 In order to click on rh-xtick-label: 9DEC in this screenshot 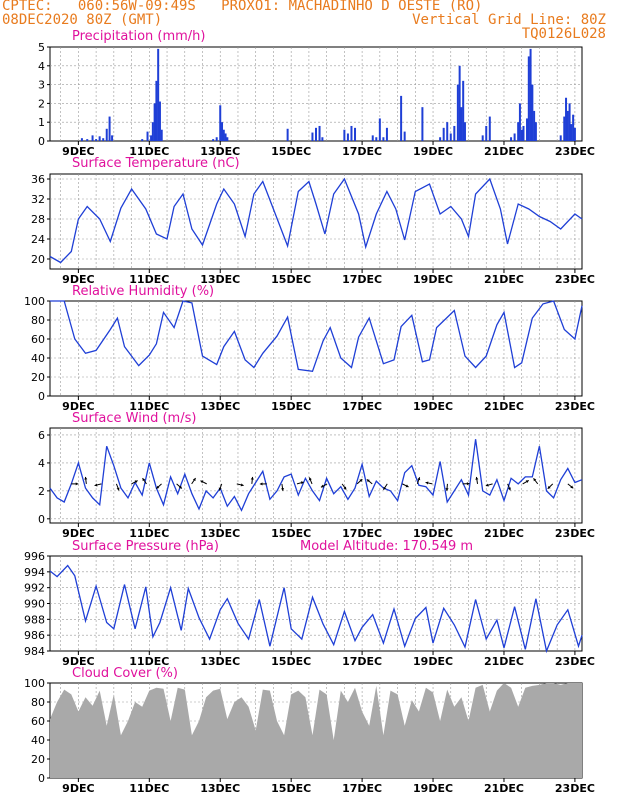, I will do `click(78, 406)`.